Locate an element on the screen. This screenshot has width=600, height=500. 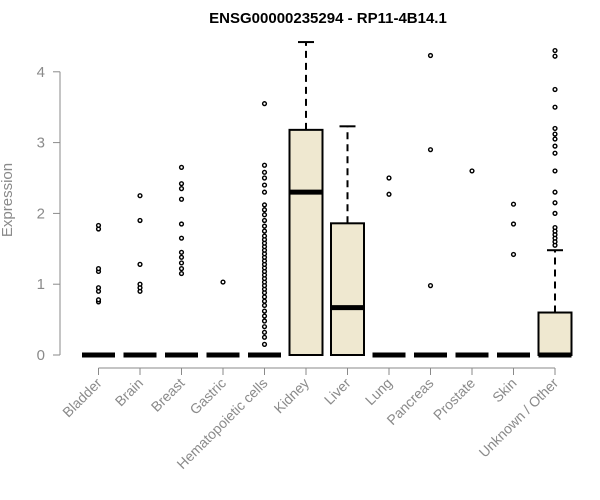
x-tick-label: Liver is located at coordinates (337, 391).